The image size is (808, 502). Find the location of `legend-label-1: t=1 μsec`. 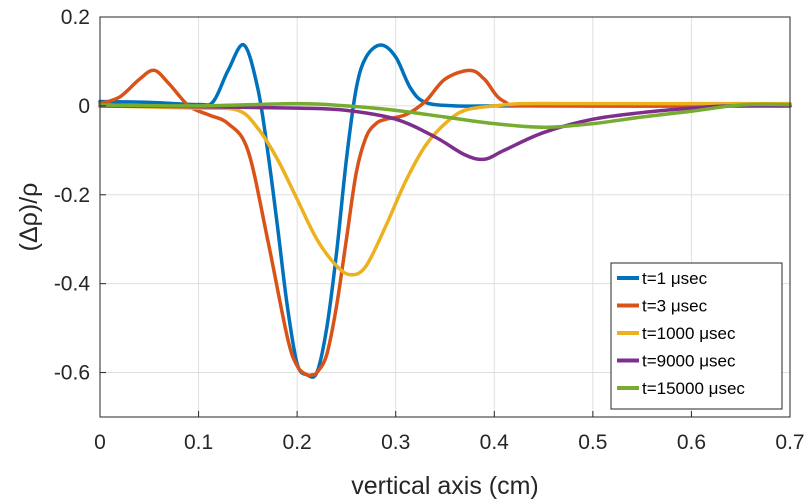

legend-label-1: t=1 μsec is located at coordinates (675, 278).